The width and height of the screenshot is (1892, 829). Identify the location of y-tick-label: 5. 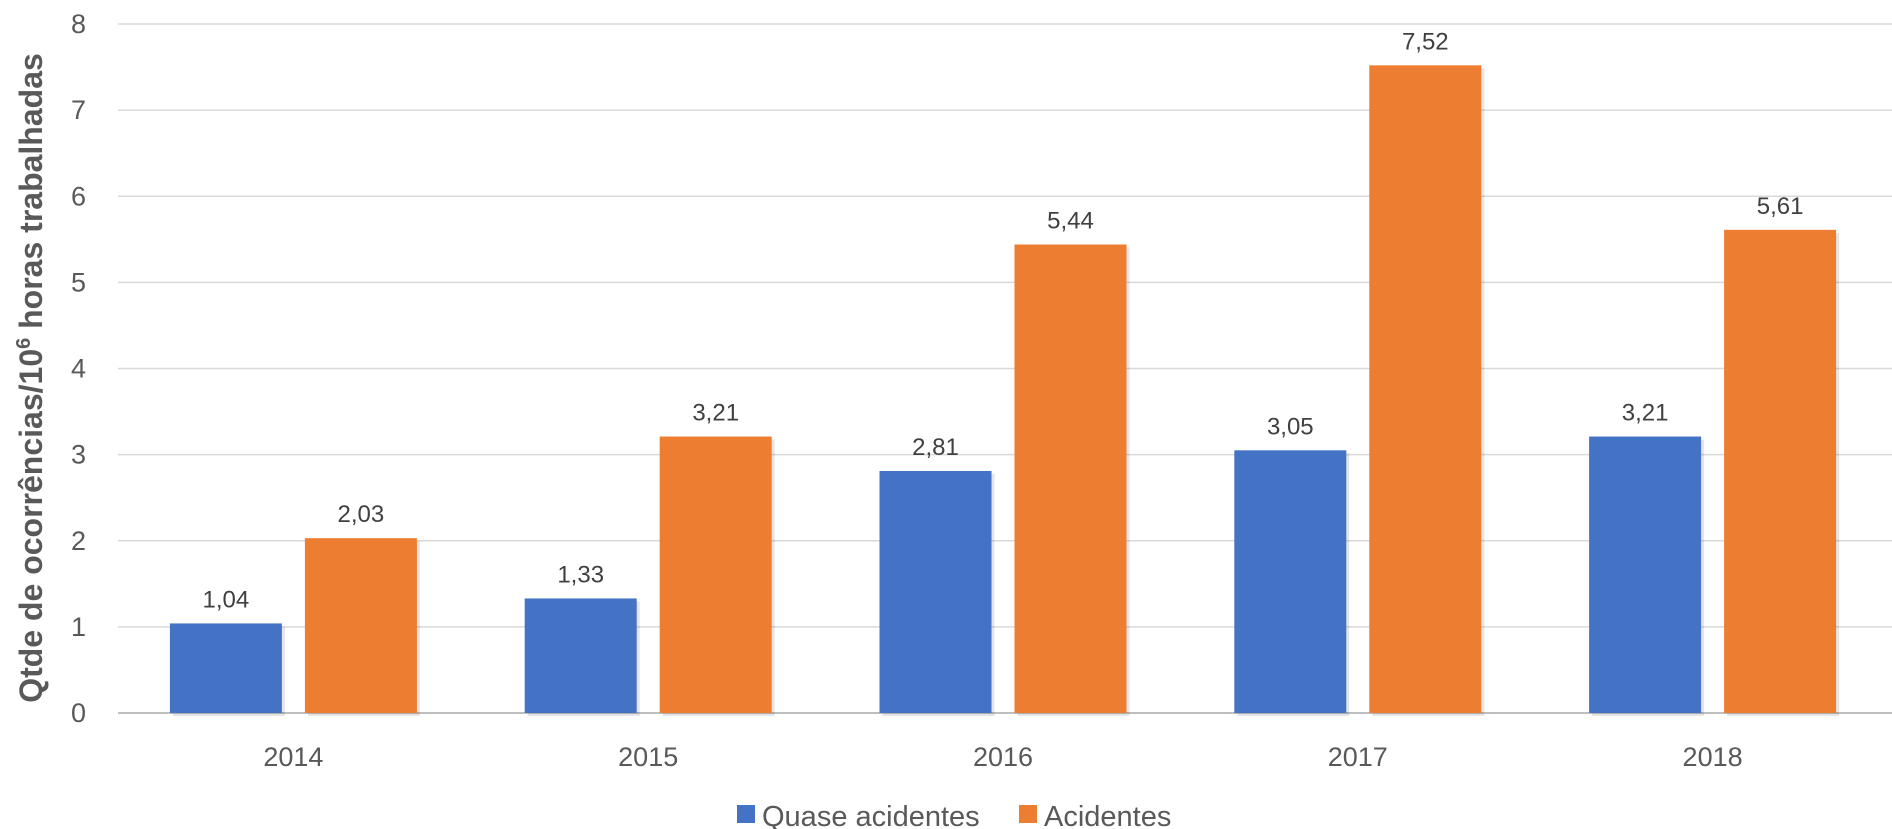
(78, 282).